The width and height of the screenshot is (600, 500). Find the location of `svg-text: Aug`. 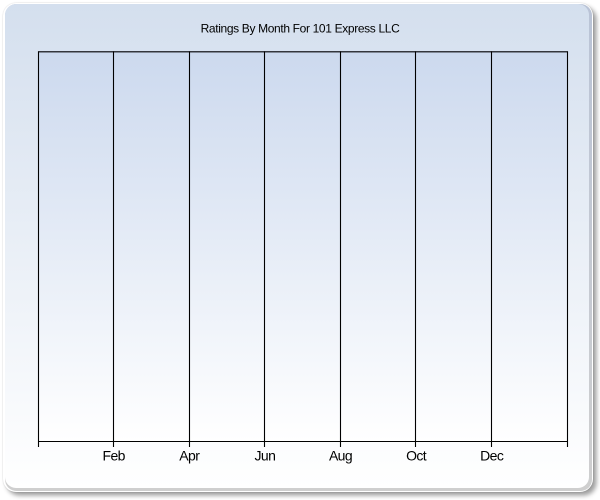

svg-text: Aug is located at coordinates (340, 456).